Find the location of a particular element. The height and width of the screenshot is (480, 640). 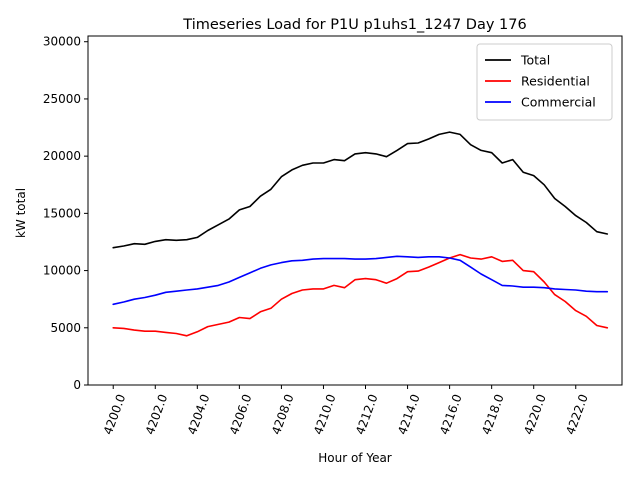

y-tick-label: 20000 is located at coordinates (62, 156).